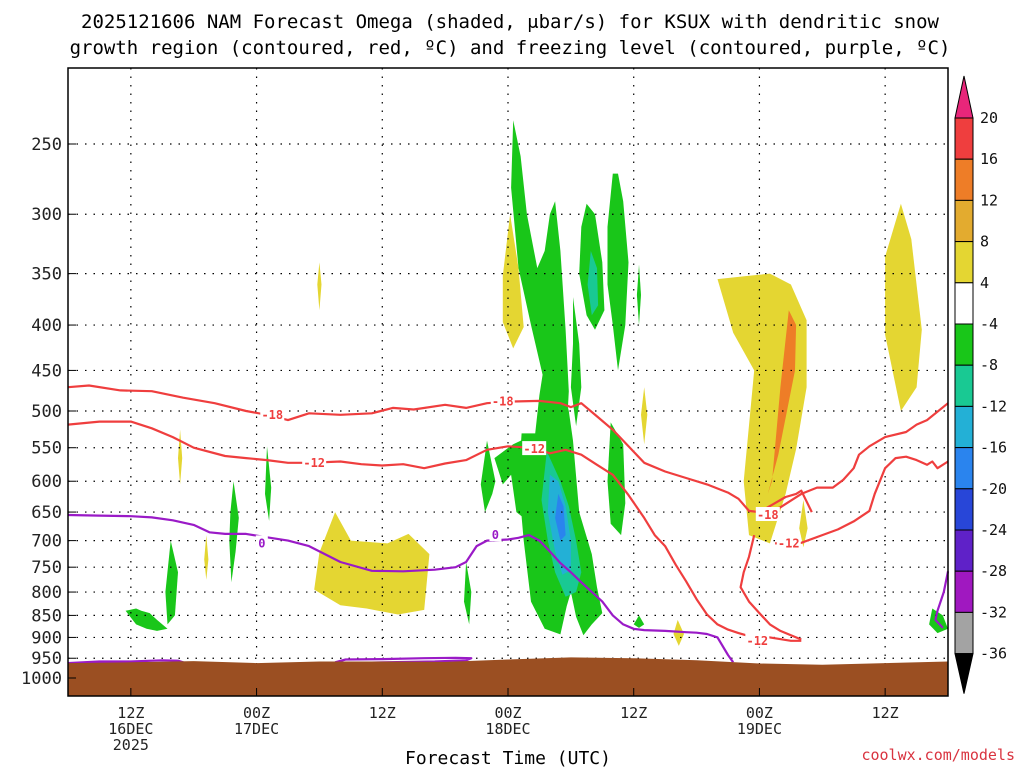 Image resolution: width=1024 pixels, height=768 pixels. What do you see at coordinates (46, 145) in the screenshot?
I see `y-tick-label-250: 250` at bounding box center [46, 145].